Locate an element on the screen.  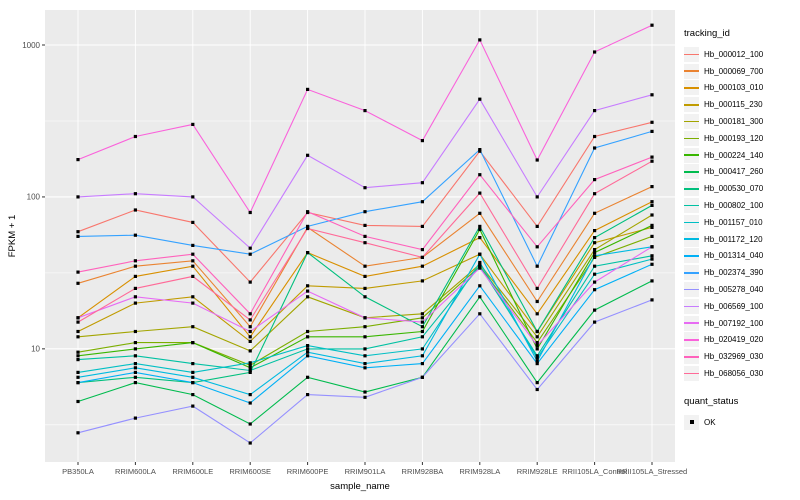
legend-item: Hb_000802_100 is located at coordinates (741, 205).